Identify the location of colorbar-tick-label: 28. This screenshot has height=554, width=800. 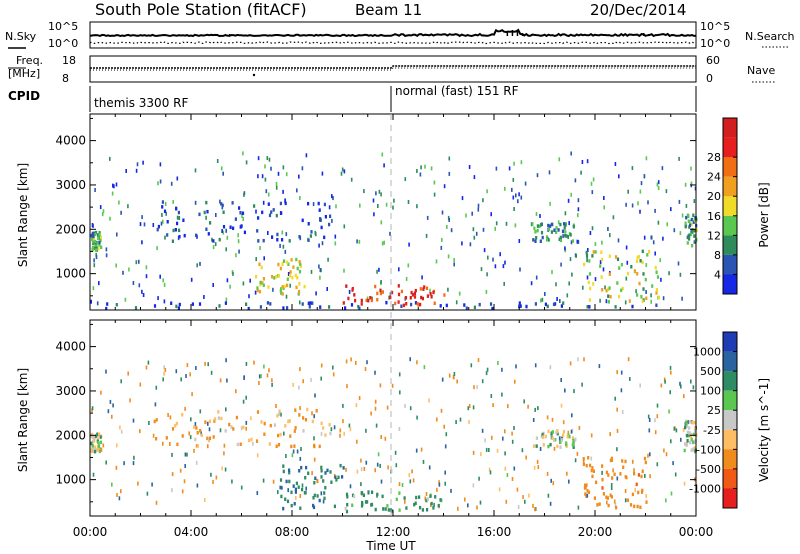
(714, 157).